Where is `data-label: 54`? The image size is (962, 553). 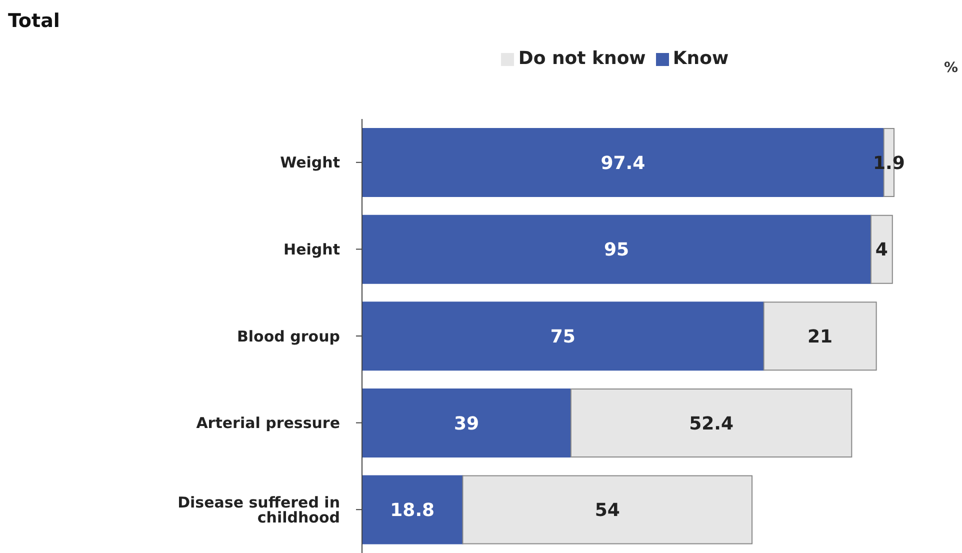 data-label: 54 is located at coordinates (607, 511).